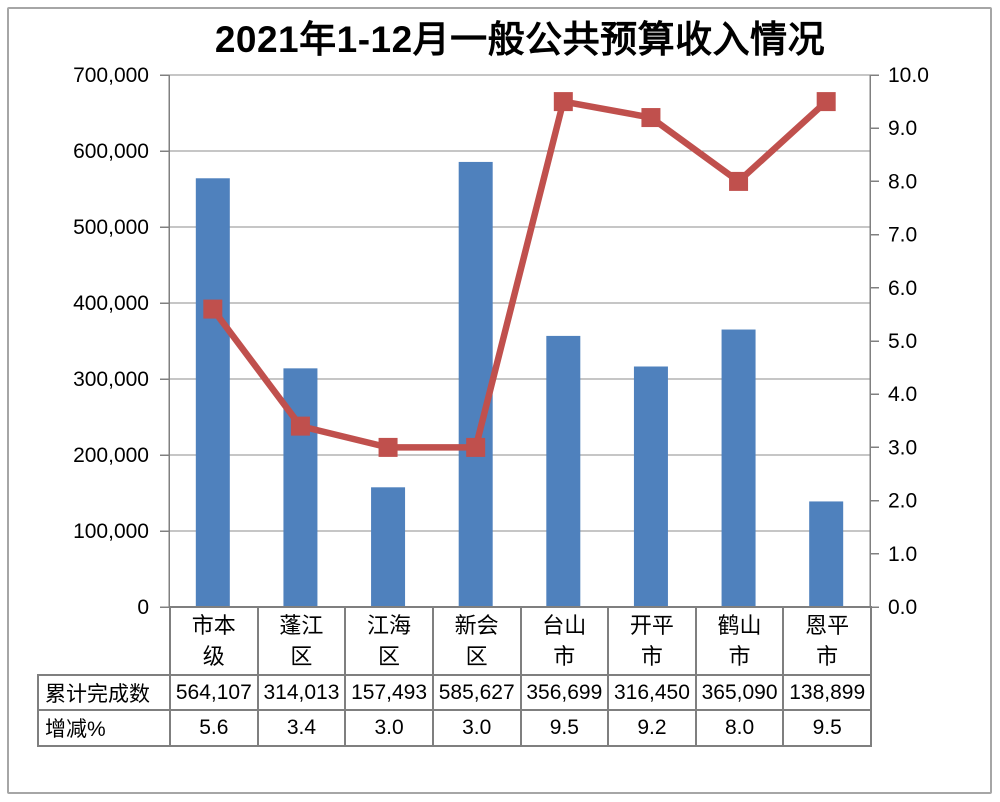 This screenshot has width=1000, height=802. What do you see at coordinates (476, 641) in the screenshot?
I see `category-cell-新会区: 新会 区` at bounding box center [476, 641].